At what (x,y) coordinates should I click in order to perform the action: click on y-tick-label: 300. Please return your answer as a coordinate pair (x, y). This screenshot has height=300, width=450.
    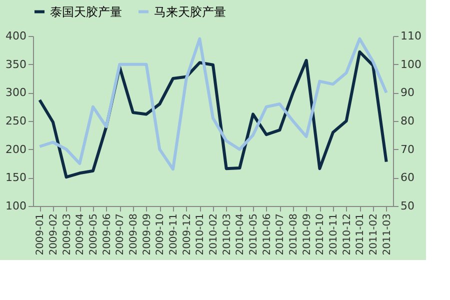
    Looking at the image, I should click on (16, 93).